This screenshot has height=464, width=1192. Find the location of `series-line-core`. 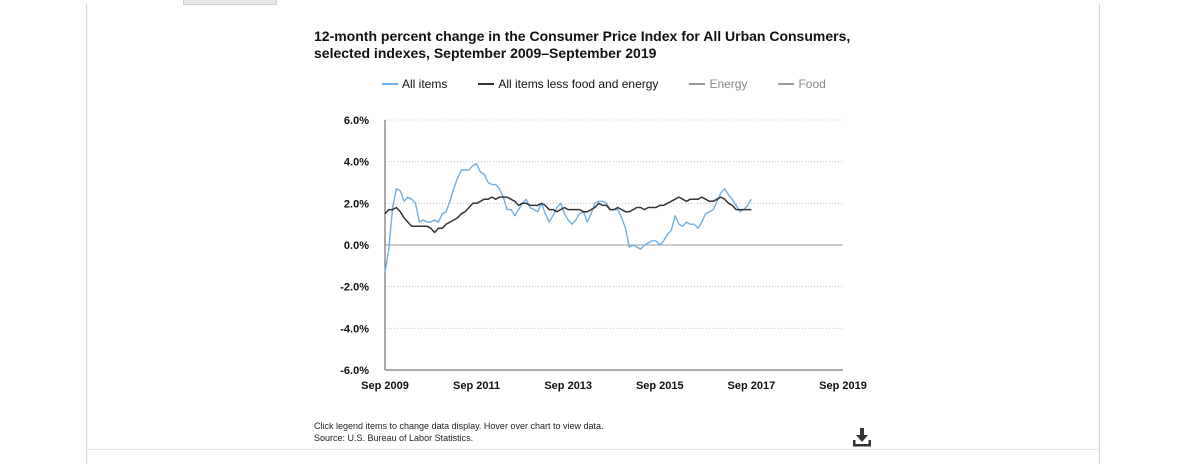

series-line-core is located at coordinates (568, 215).